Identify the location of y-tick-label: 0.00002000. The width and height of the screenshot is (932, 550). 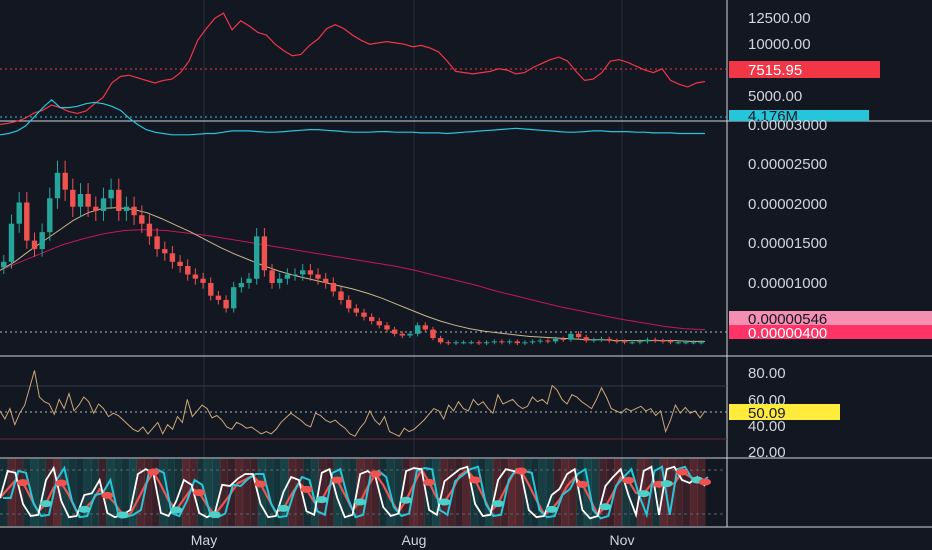
(787, 204).